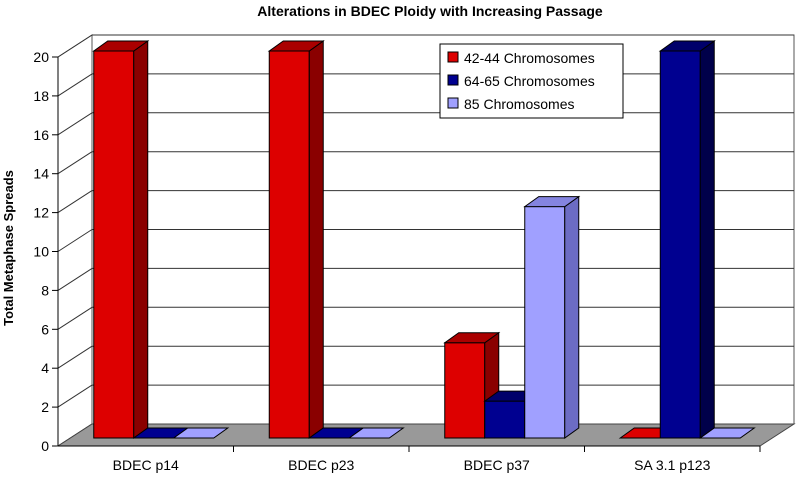 The image size is (800, 483). I want to click on legend-box, so click(531, 81).